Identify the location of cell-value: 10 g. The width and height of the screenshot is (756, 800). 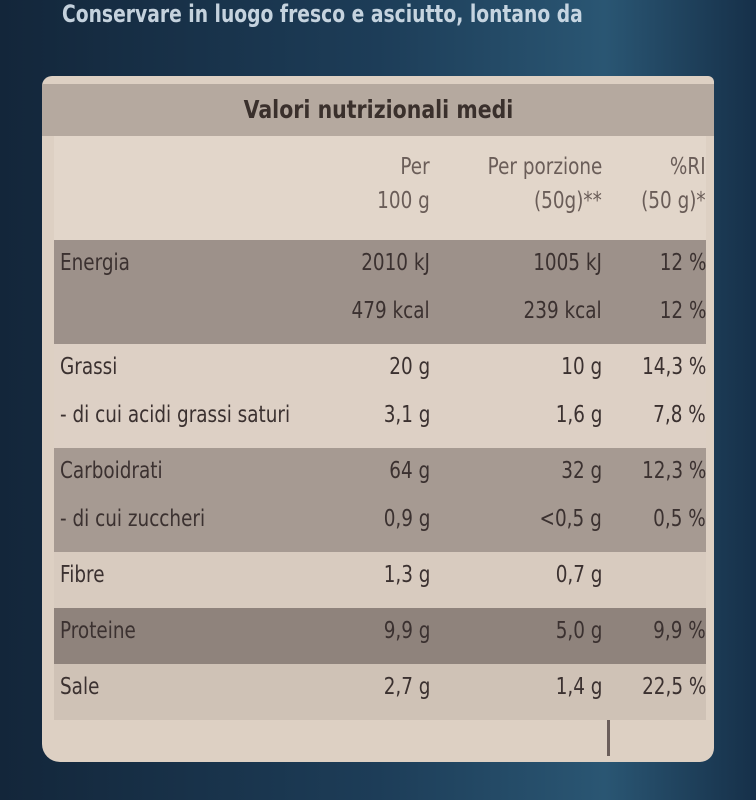
(581, 367).